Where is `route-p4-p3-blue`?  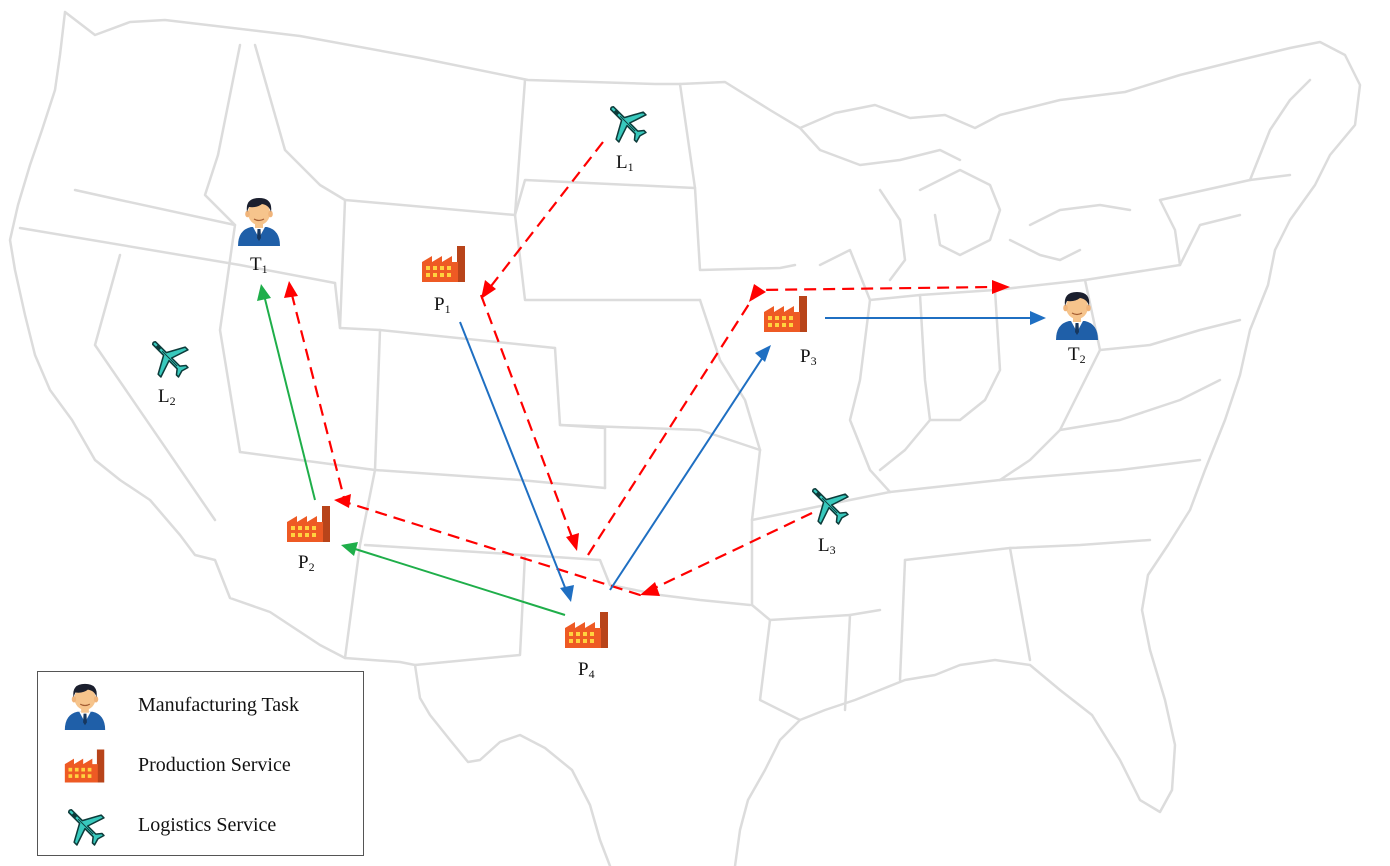
route-p4-p3-blue is located at coordinates (687, 472).